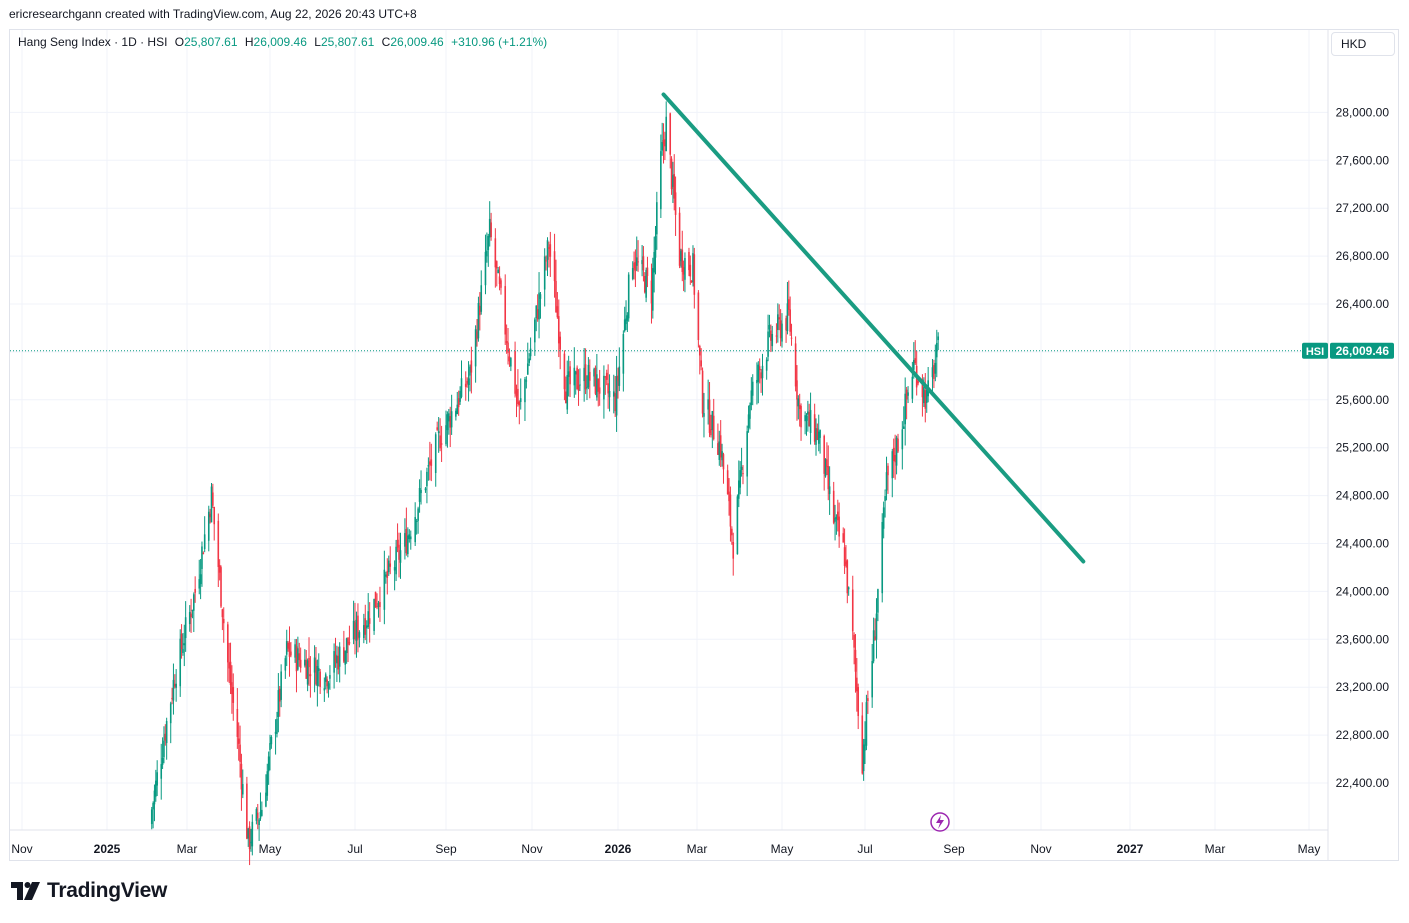 Image resolution: width=1409 pixels, height=923 pixels. What do you see at coordinates (93, 42) in the screenshot?
I see `symbol-title: Hang Seng Index · 1D · HSI` at bounding box center [93, 42].